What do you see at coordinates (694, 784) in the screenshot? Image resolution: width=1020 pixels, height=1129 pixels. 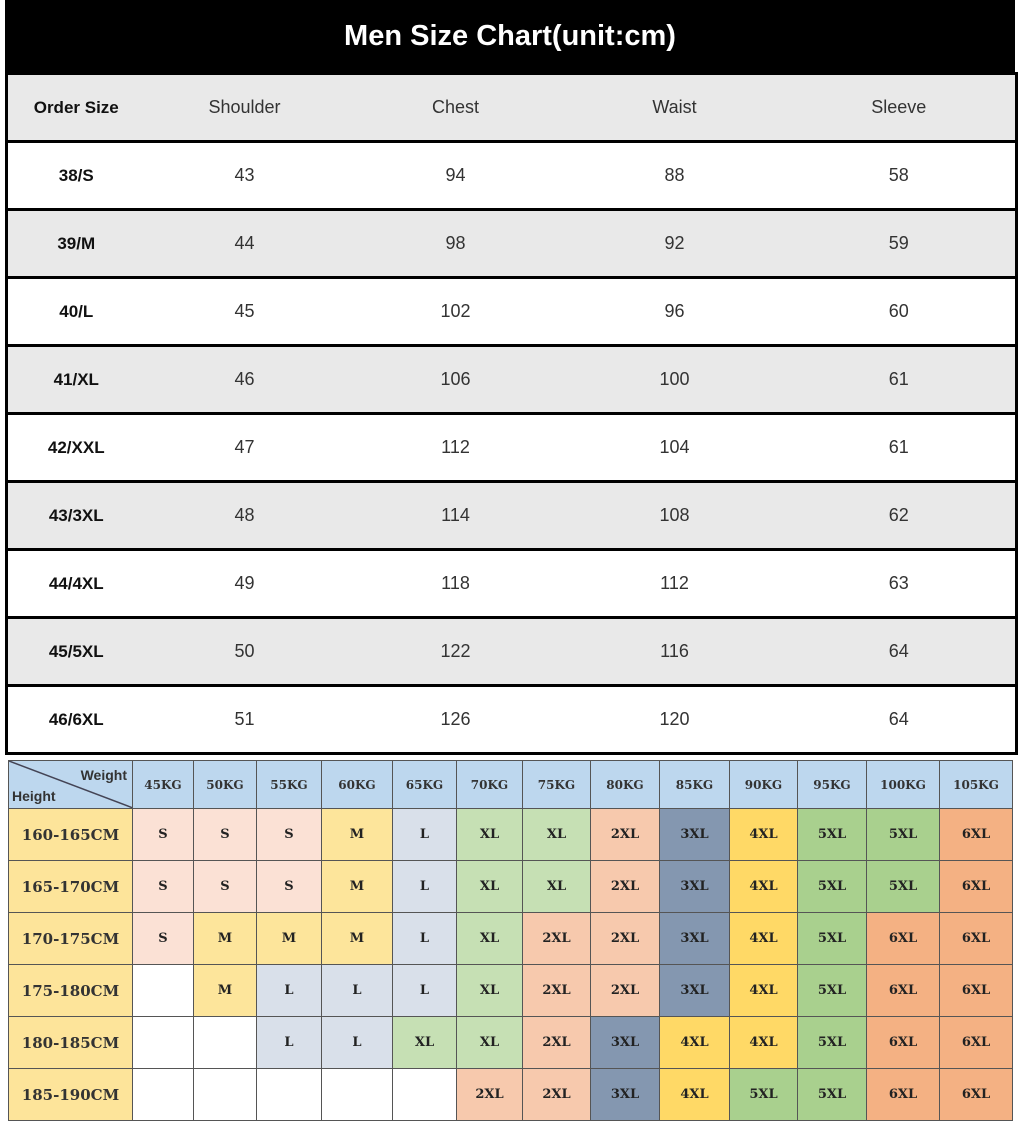 I see `weight-header: 85KG` at bounding box center [694, 784].